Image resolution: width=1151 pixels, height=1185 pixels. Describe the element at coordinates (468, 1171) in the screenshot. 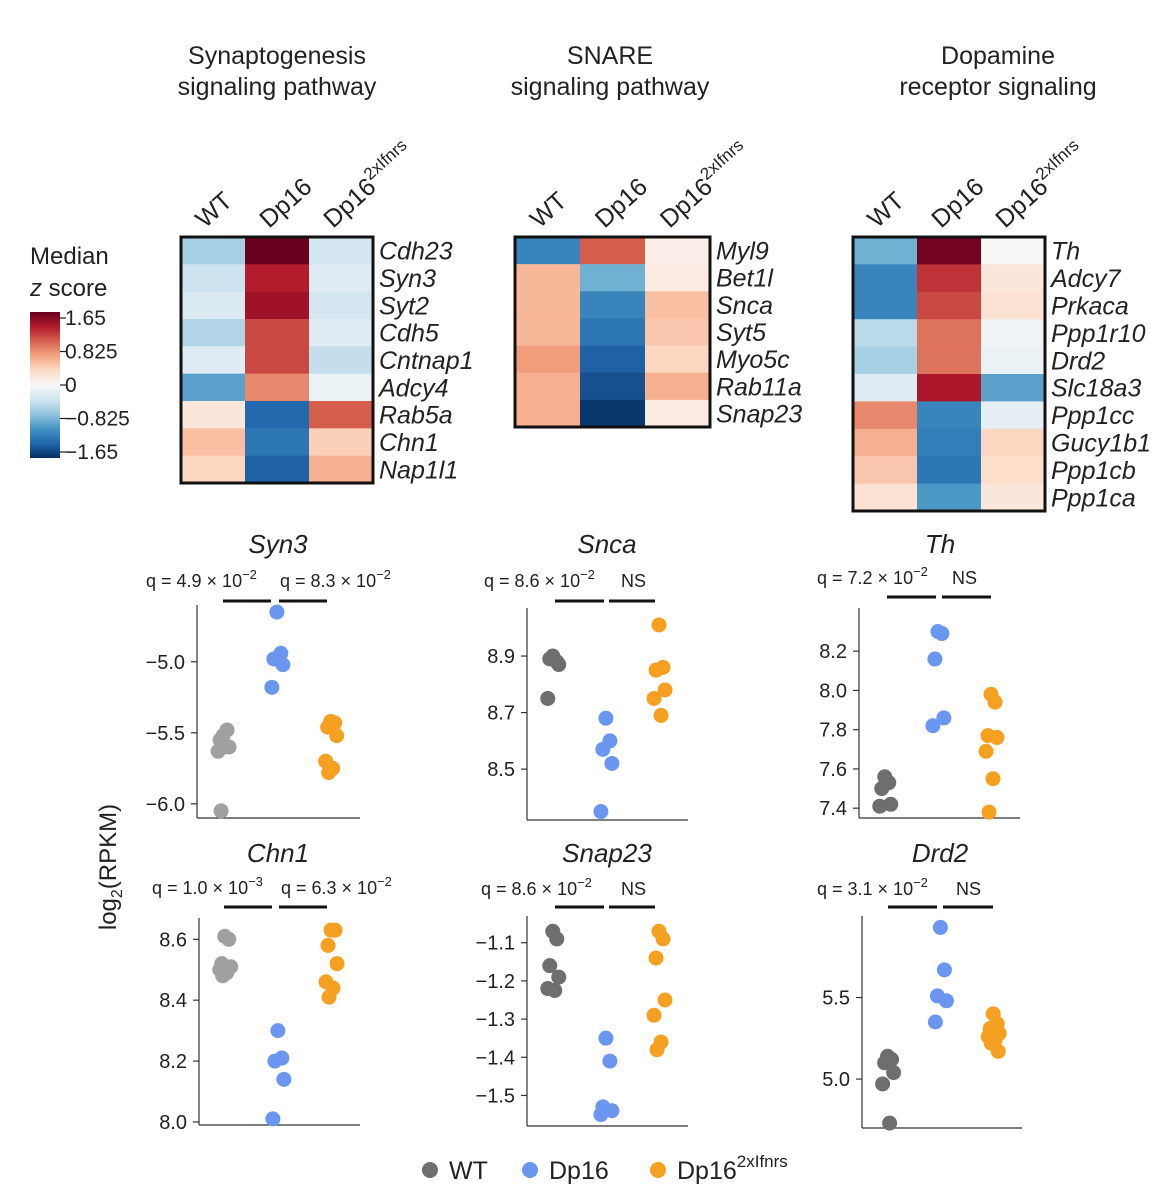

I see `legend-wt-label: WT` at that location.